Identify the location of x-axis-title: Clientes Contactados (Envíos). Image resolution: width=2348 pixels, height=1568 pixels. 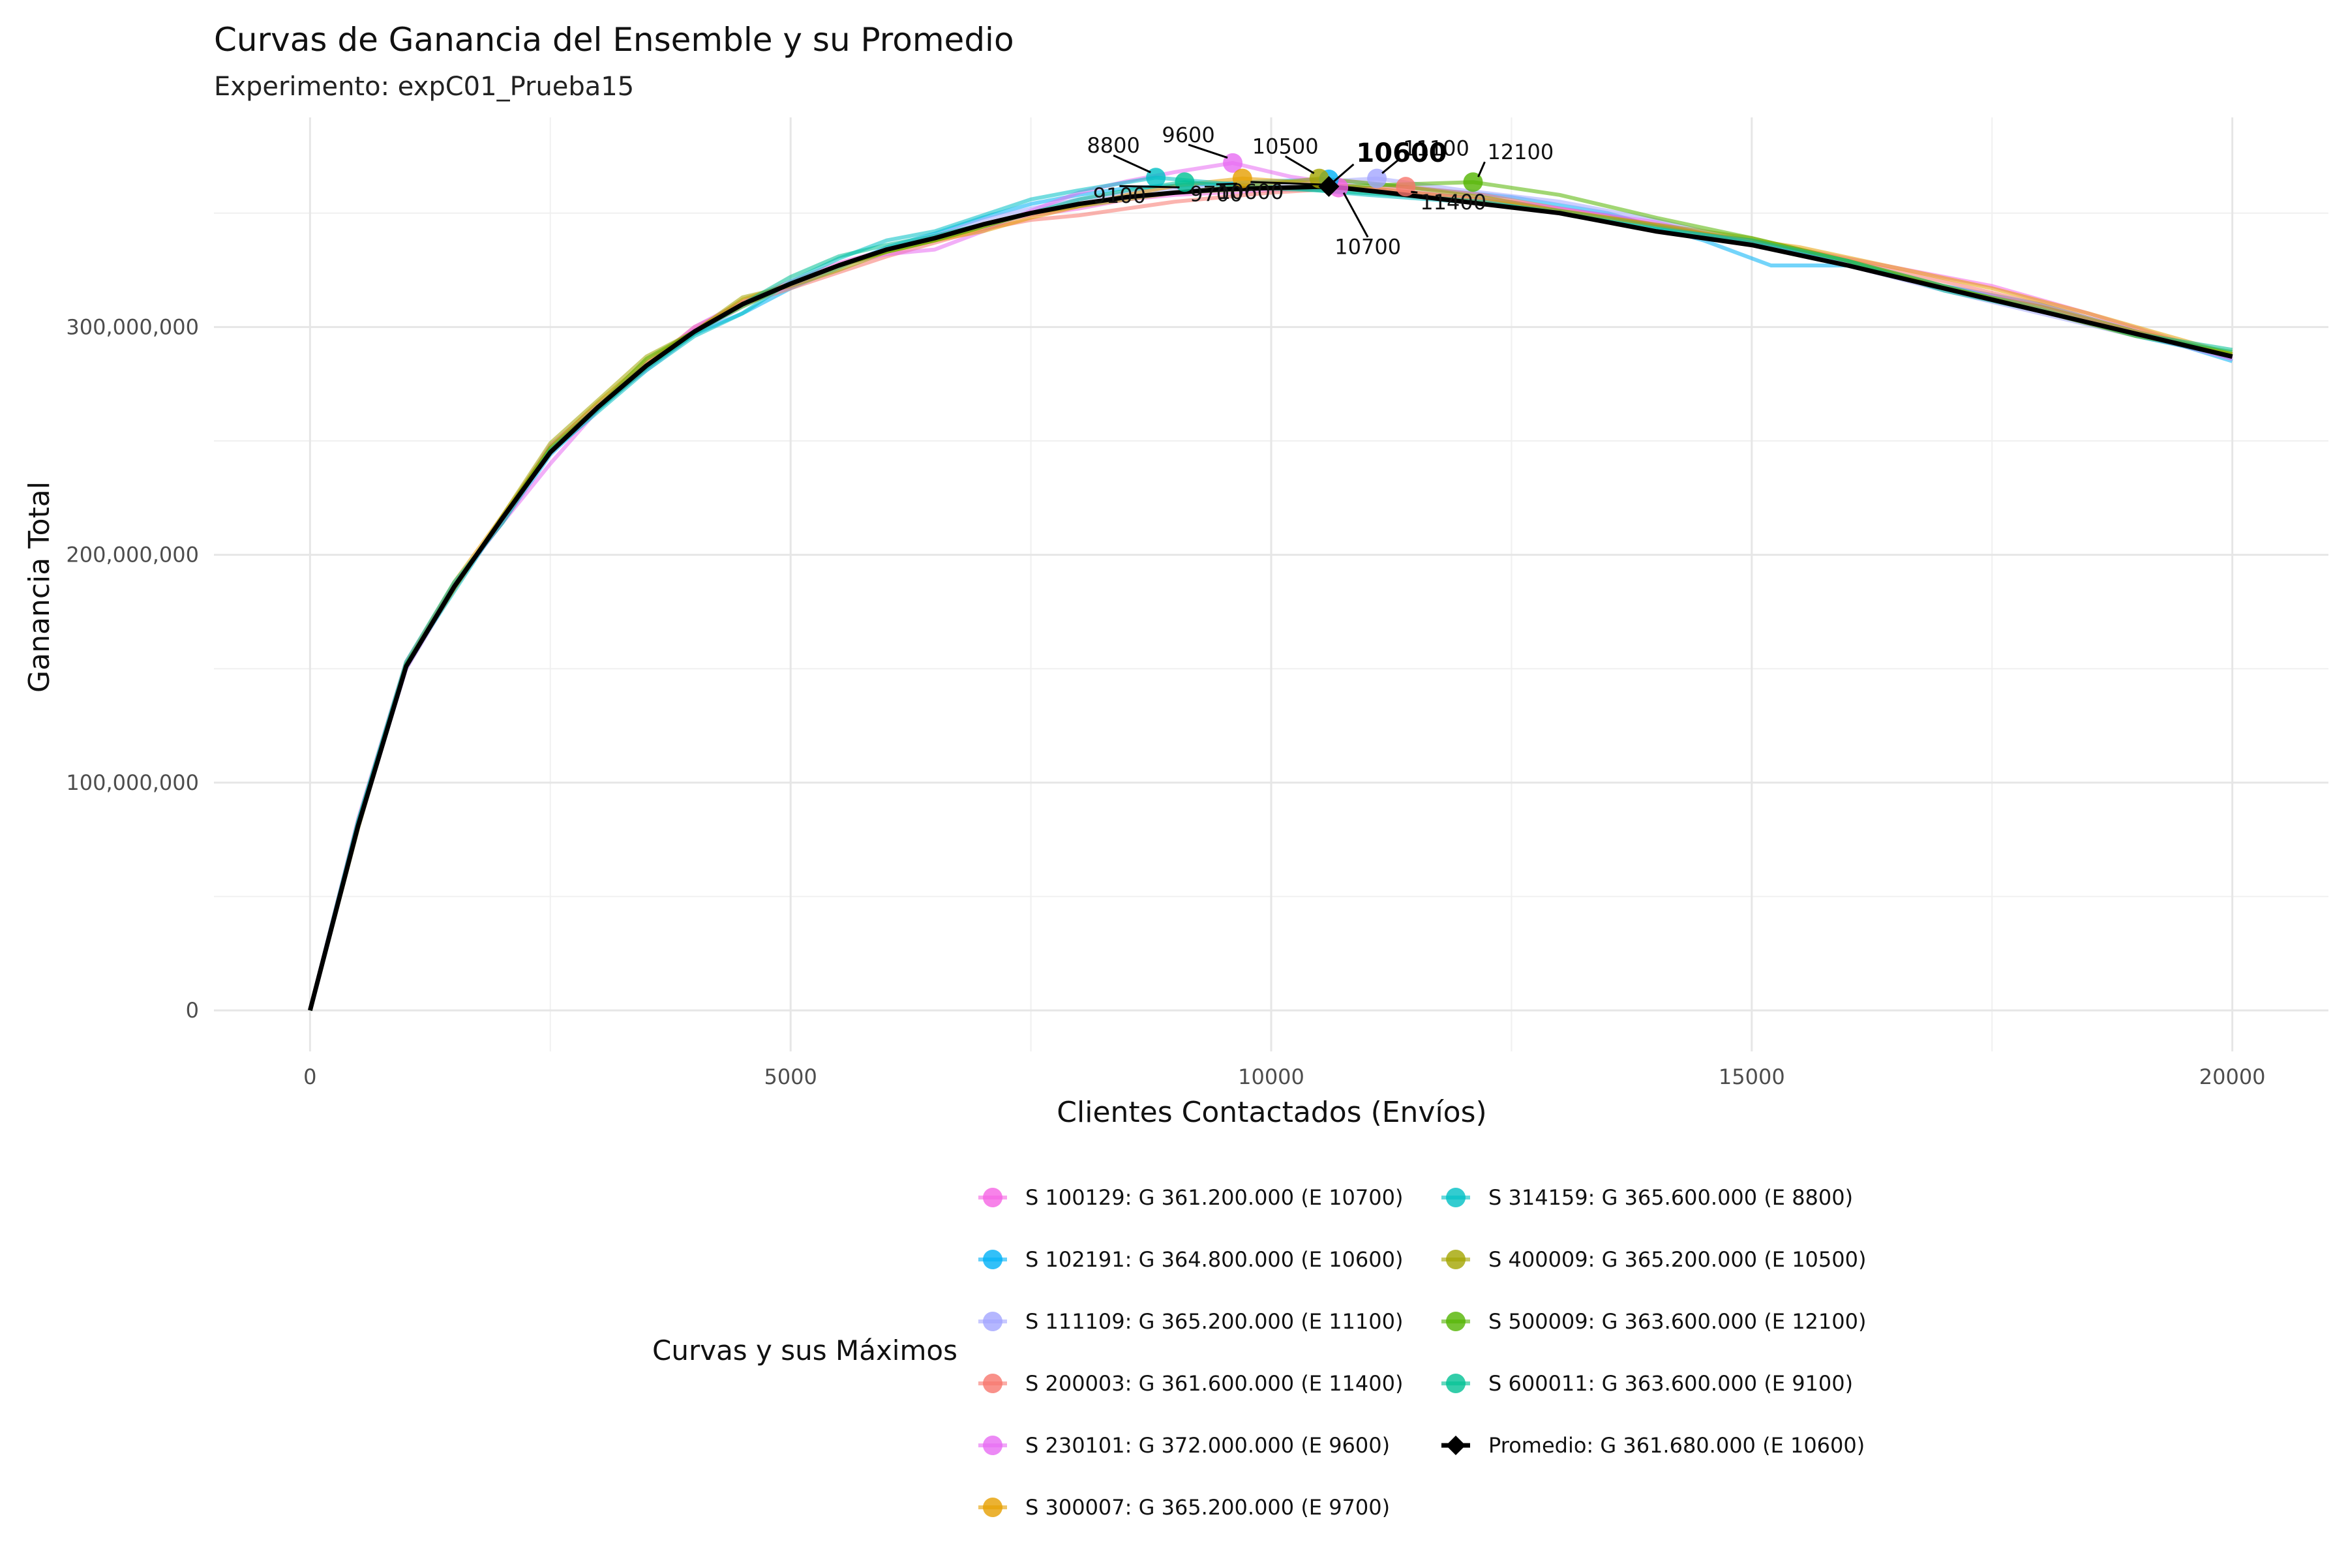
(1271, 1112).